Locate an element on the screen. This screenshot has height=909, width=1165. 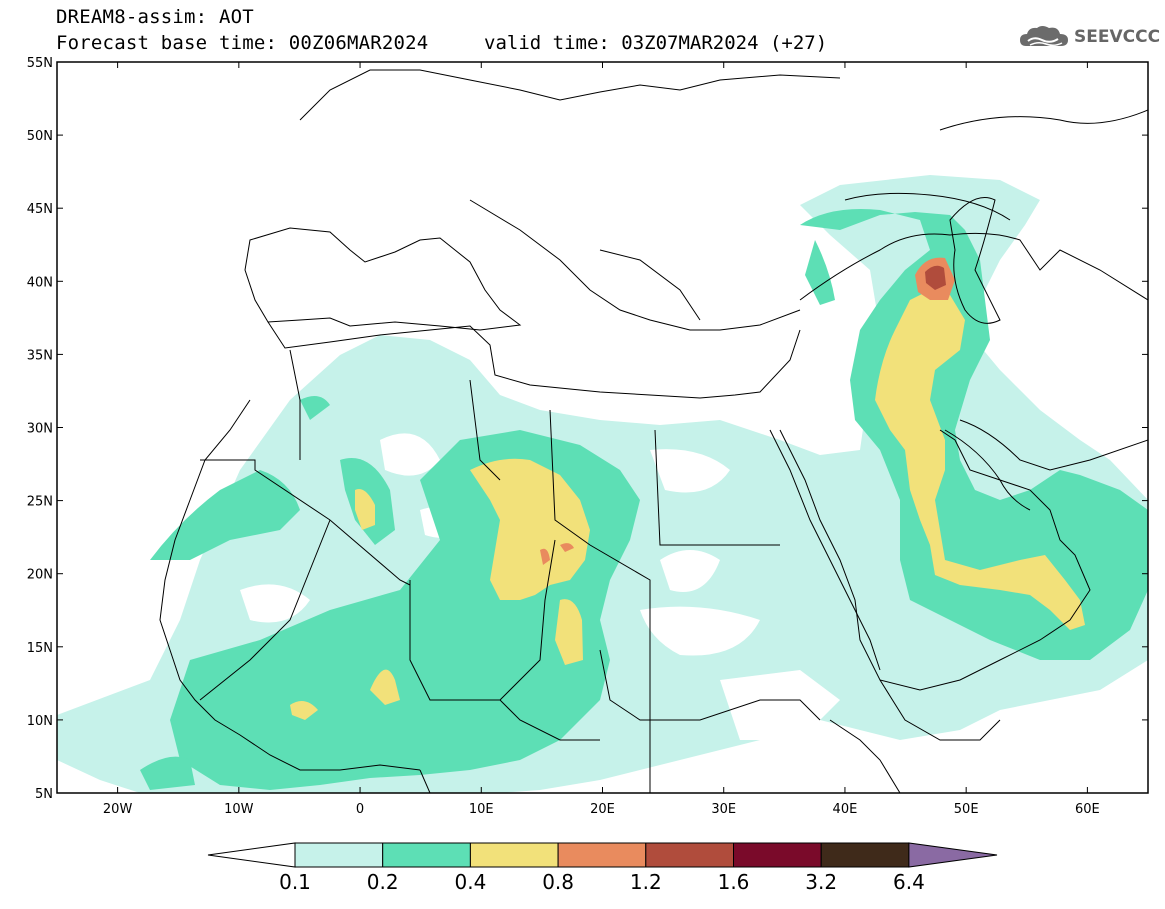
colorbar-label: 1.2 is located at coordinates (646, 882).